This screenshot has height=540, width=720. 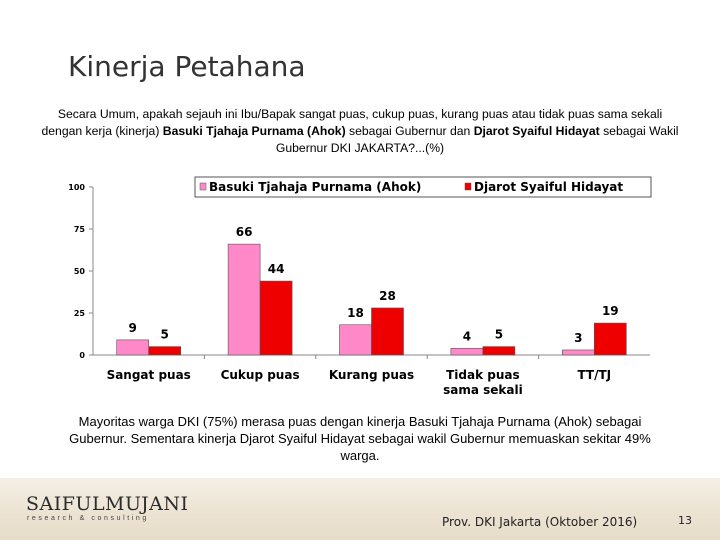 I want to click on y-tick-label: 75, so click(x=80, y=229).